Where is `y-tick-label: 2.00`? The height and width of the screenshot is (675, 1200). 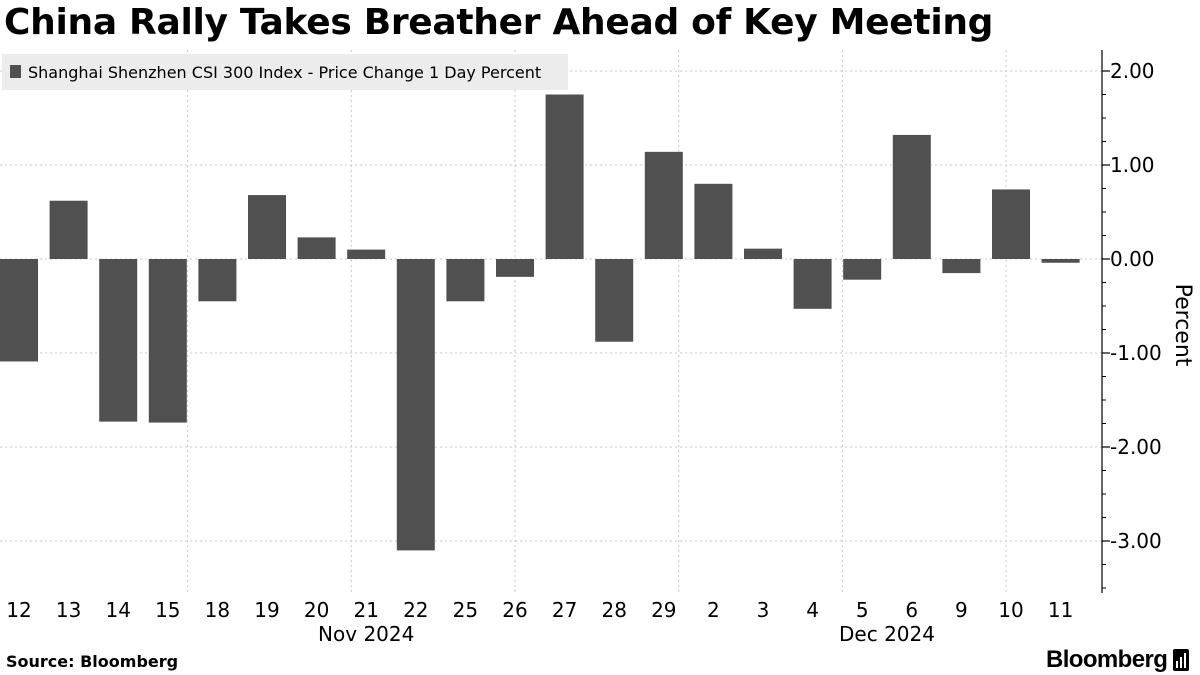 y-tick-label: 2.00 is located at coordinates (1132, 71).